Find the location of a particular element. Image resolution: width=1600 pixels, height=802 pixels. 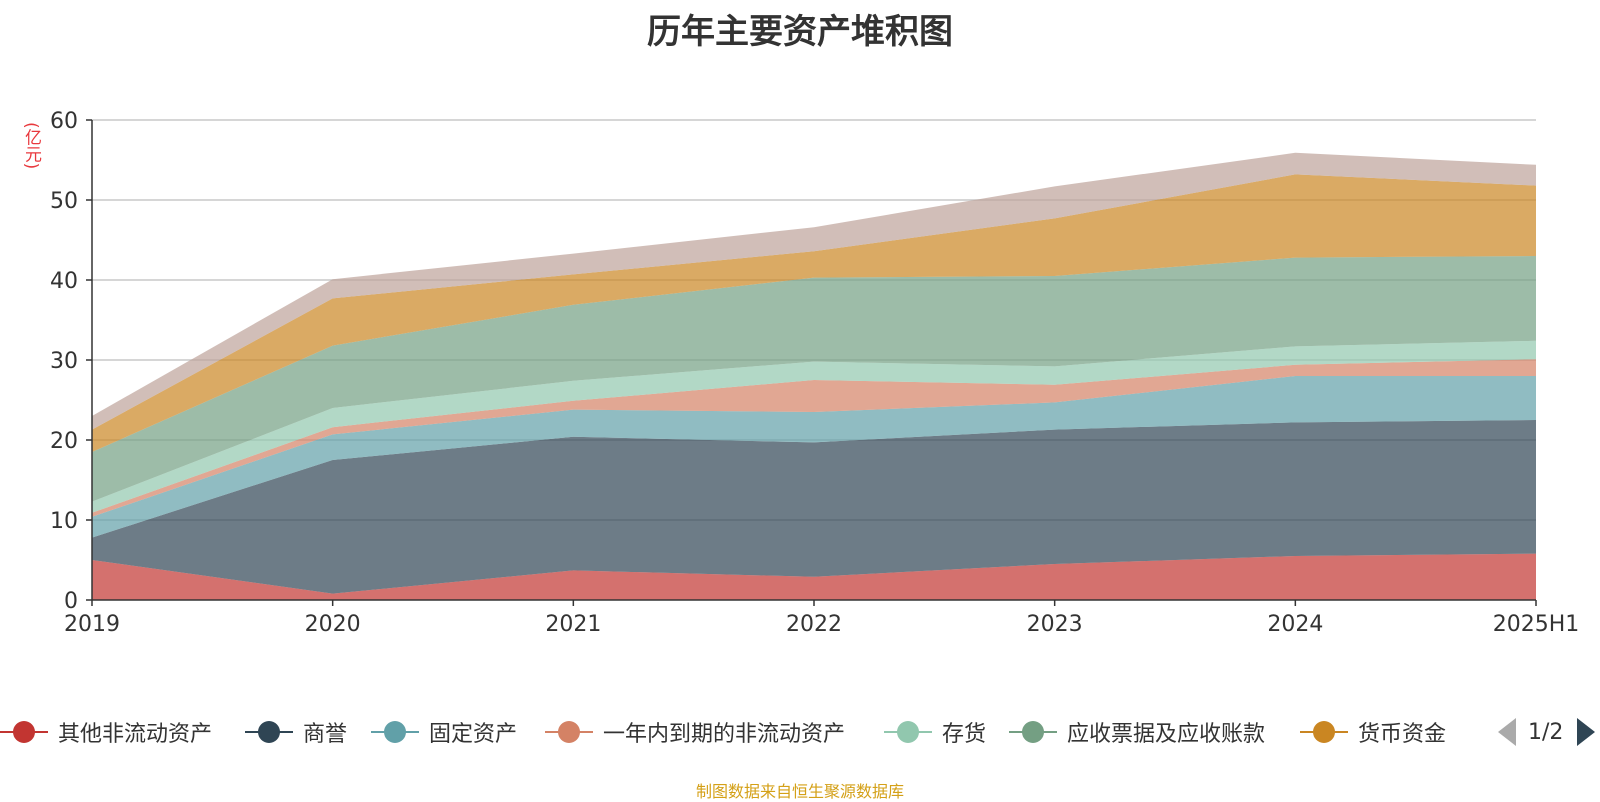

legend-item-monetary-funds: 货币资金 is located at coordinates (1373, 732).